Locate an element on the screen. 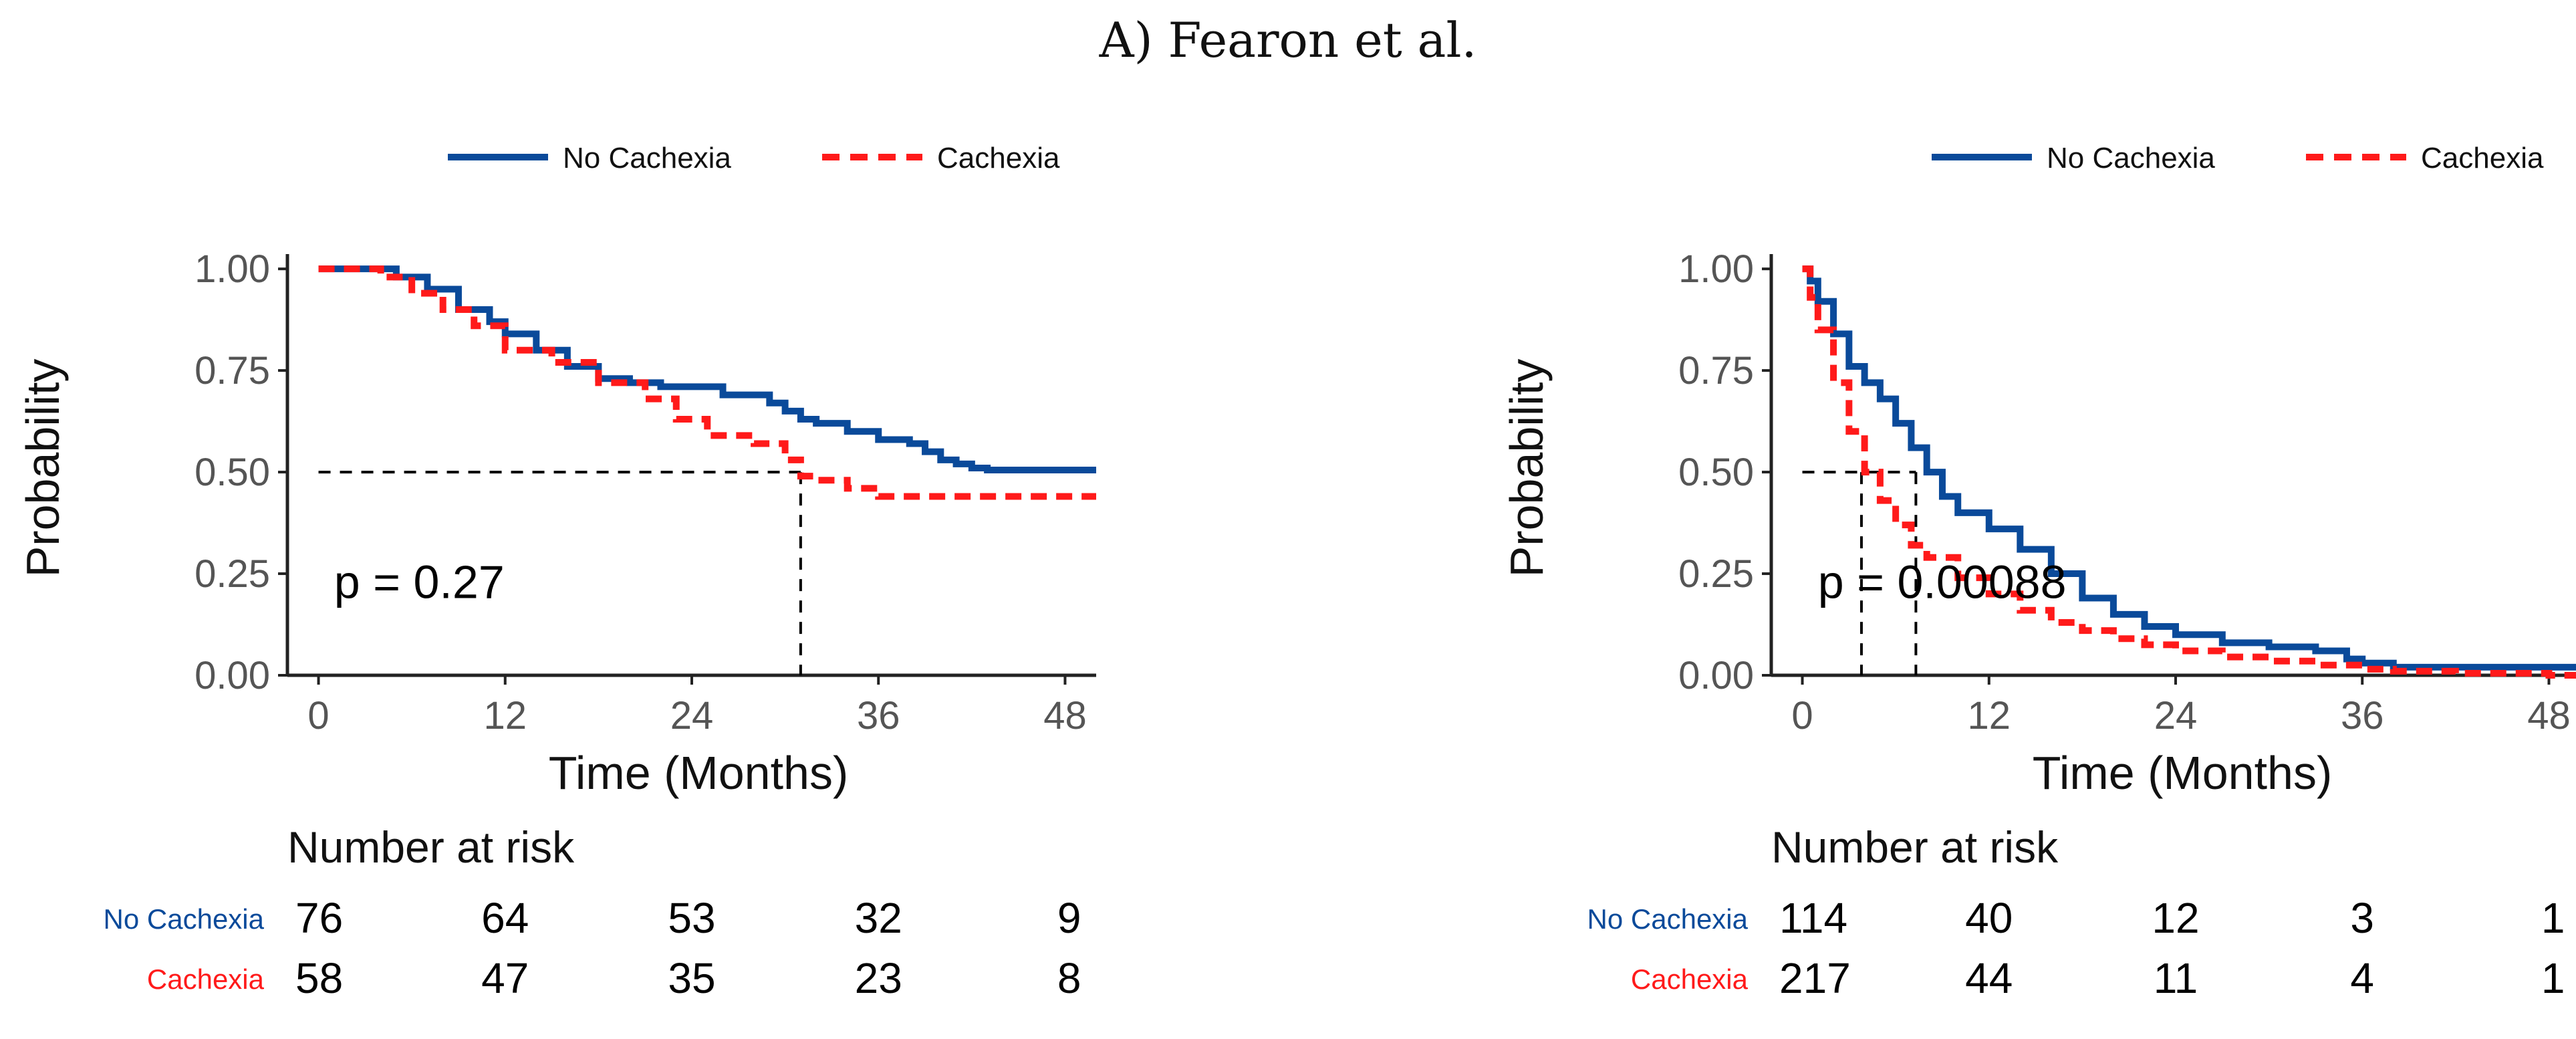 This screenshot has width=2576, height=1039. risk-count: 4 is located at coordinates (2362, 978).